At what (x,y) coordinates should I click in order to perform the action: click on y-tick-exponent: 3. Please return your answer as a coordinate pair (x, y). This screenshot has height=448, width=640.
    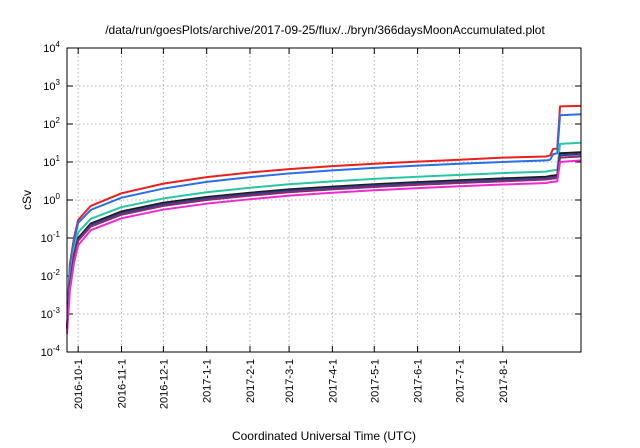
    Looking at the image, I should click on (58, 82).